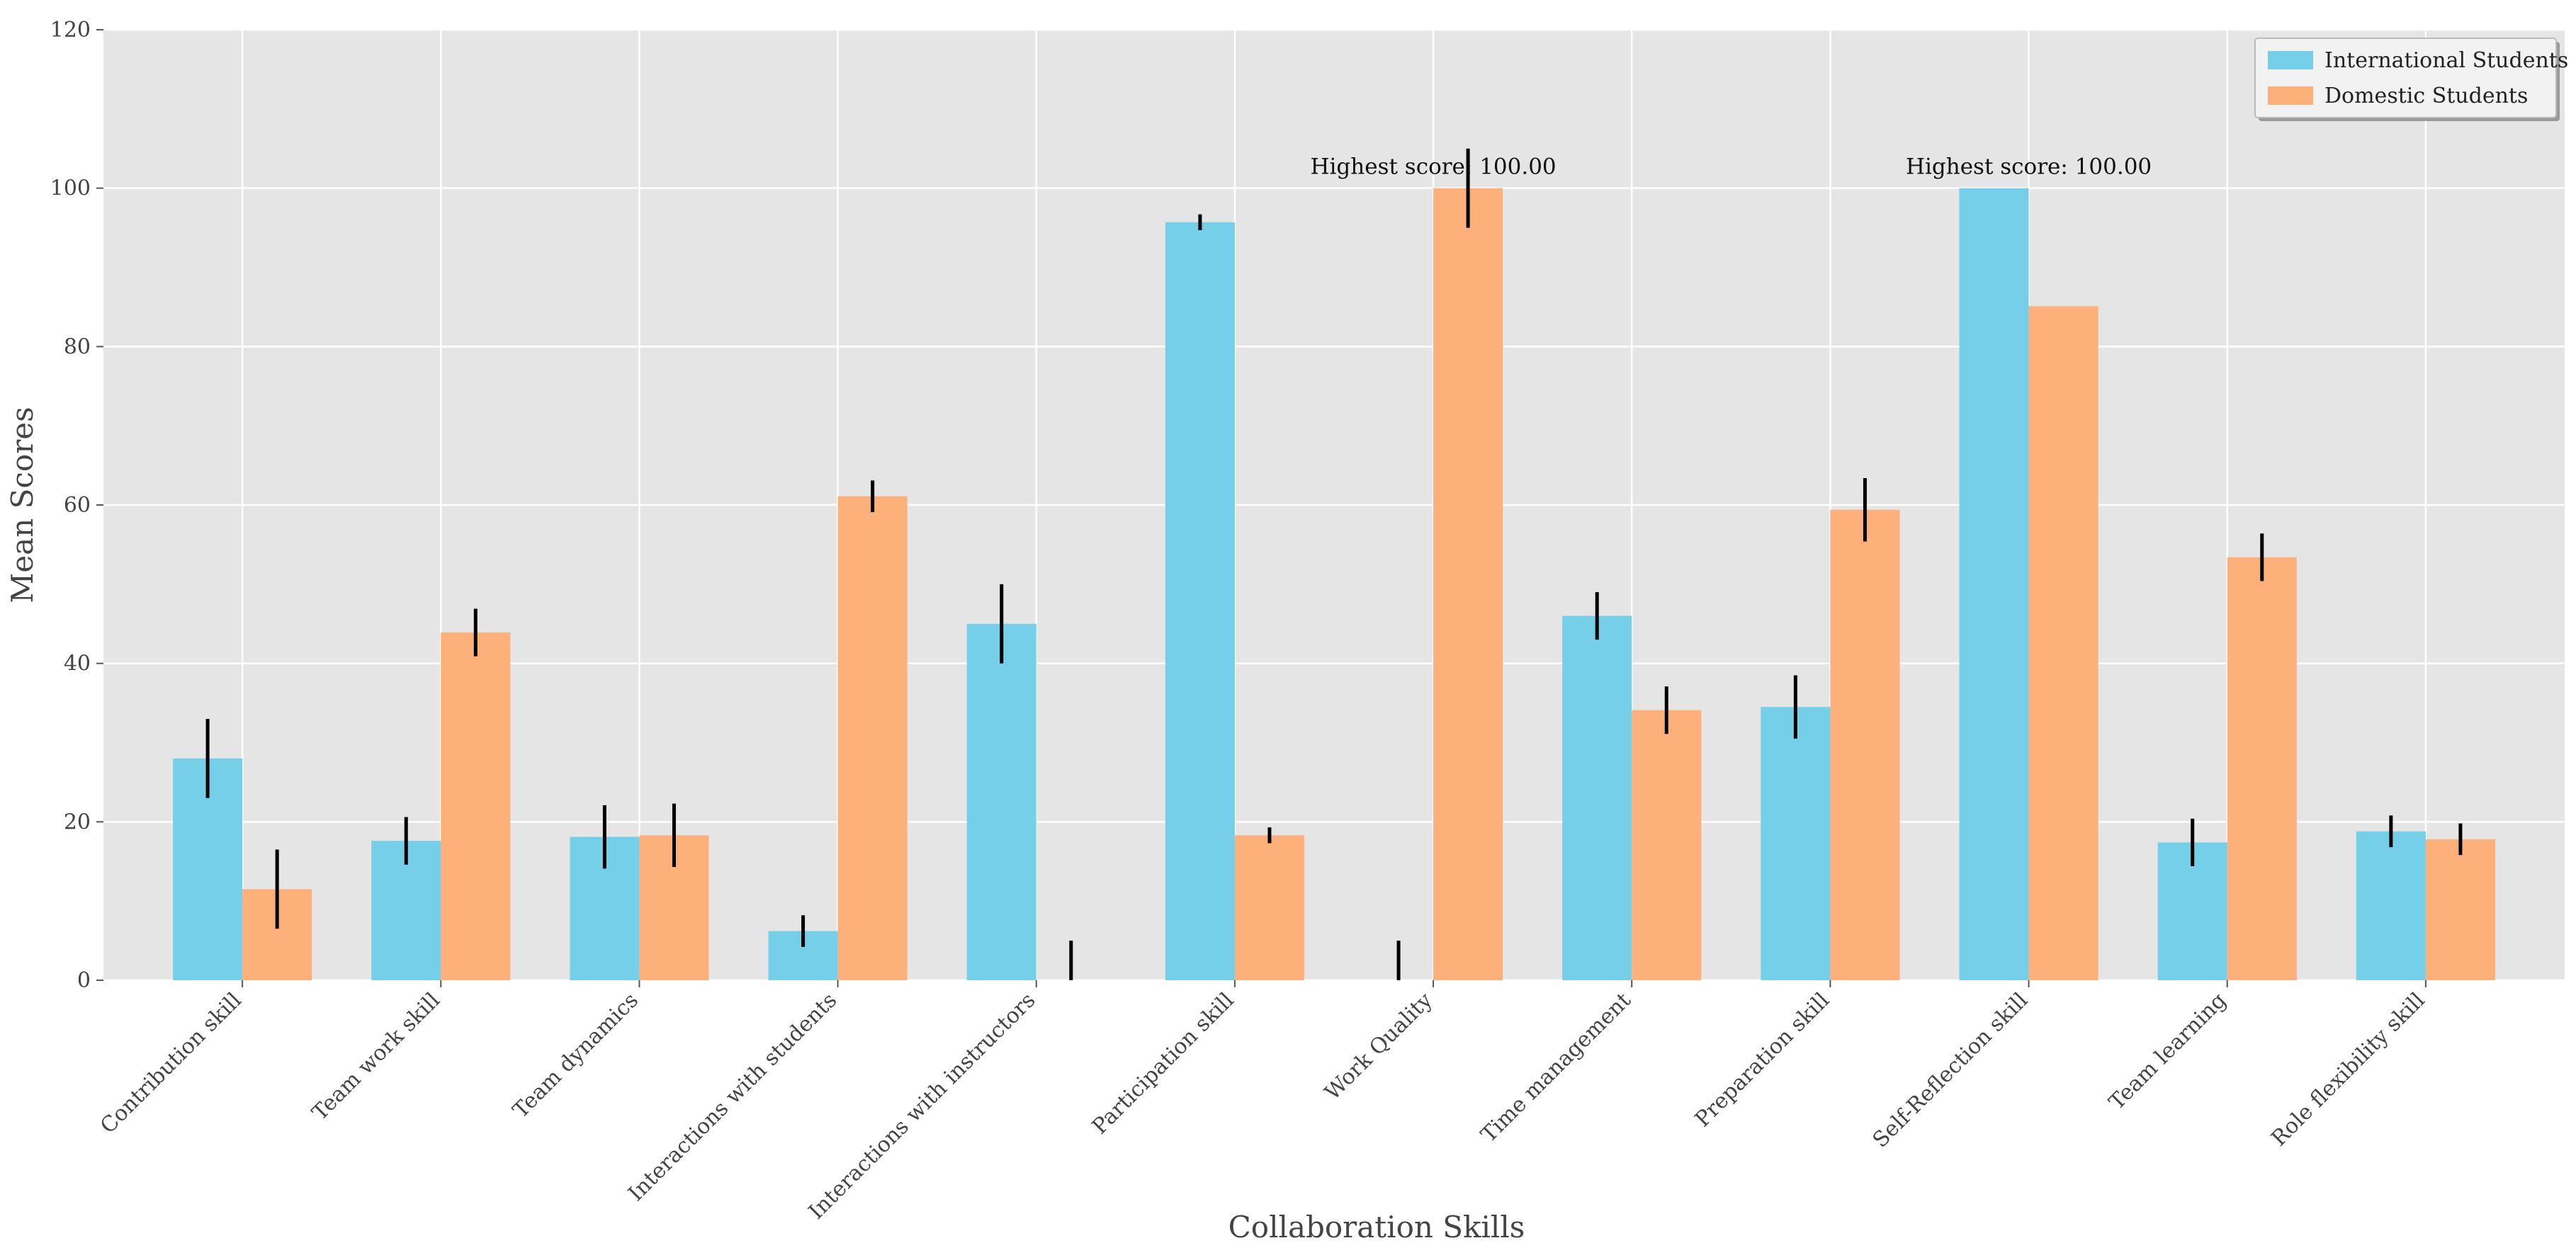 This screenshot has width=2576, height=1260. I want to click on y-axis-title: Mean Scores, so click(22, 505).